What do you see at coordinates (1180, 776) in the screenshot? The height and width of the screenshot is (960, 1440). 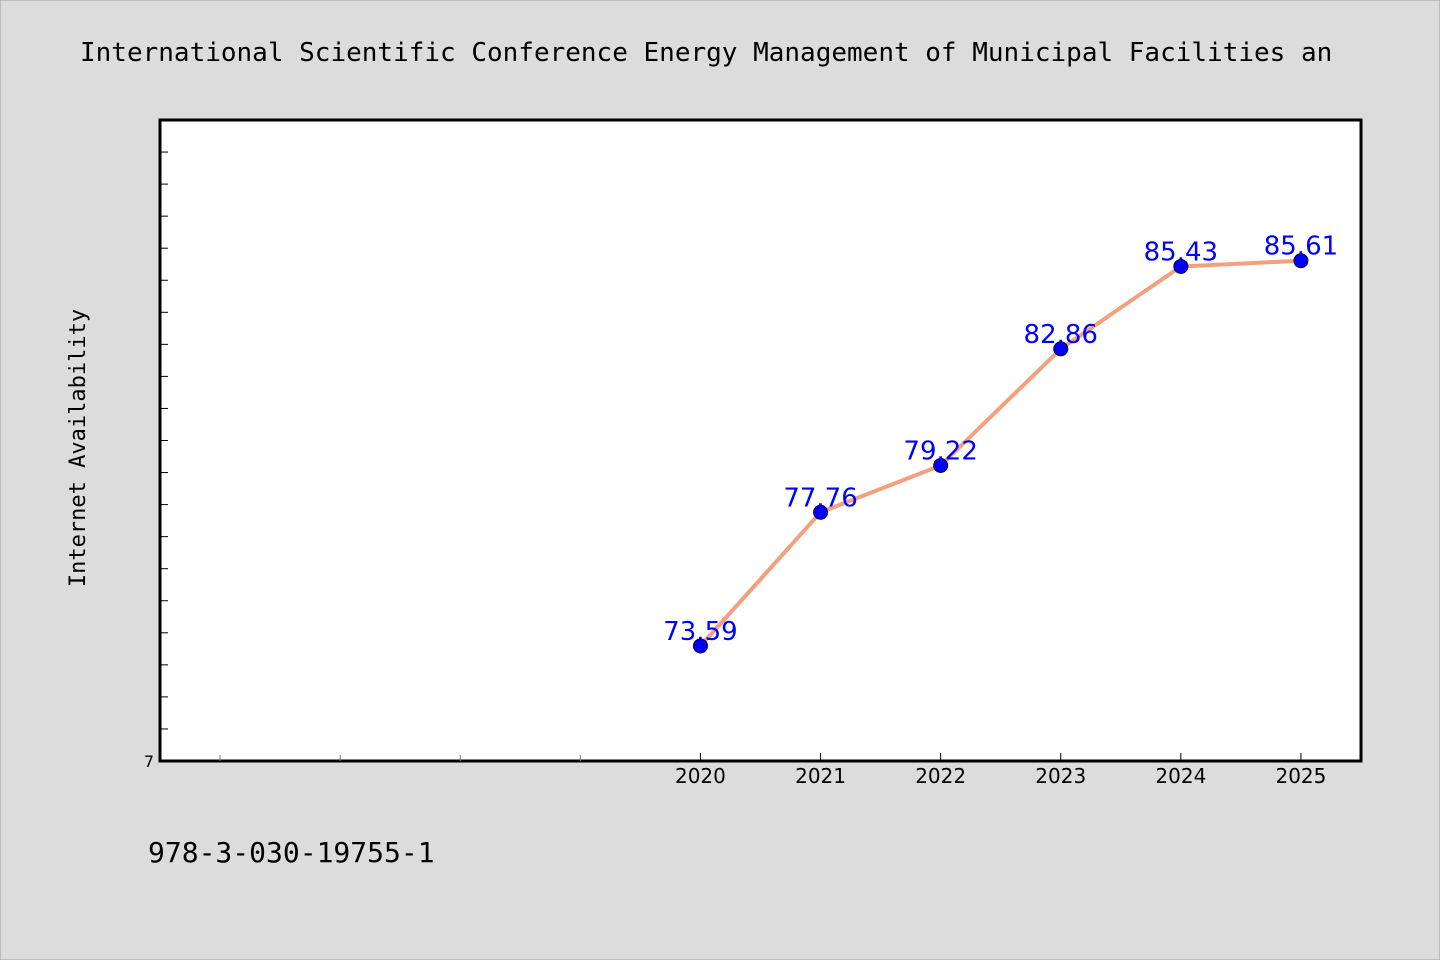 I see `x-tick-label: 2024` at bounding box center [1180, 776].